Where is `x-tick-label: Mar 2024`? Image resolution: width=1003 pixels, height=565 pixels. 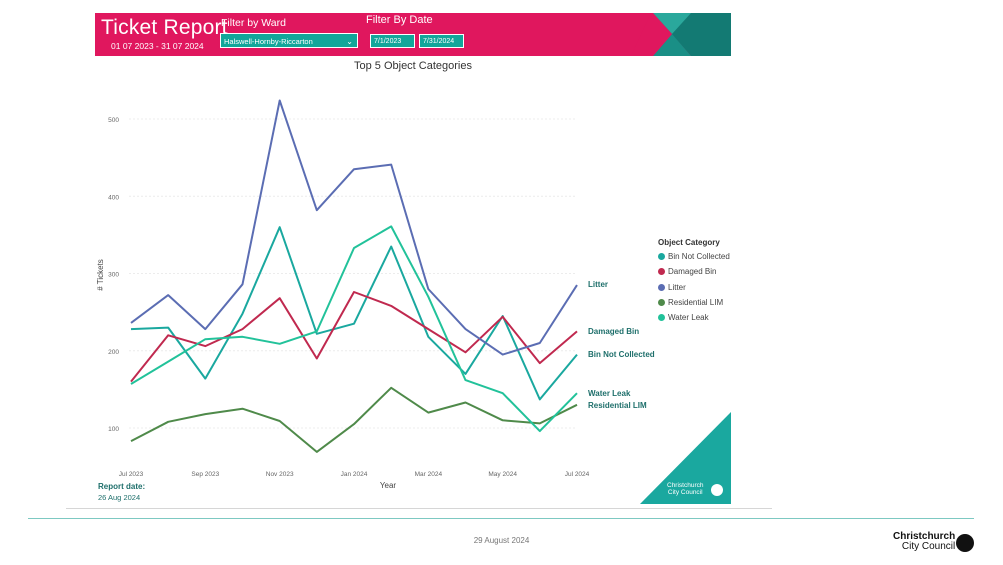
x-tick-label: Mar 2024 is located at coordinates (429, 474).